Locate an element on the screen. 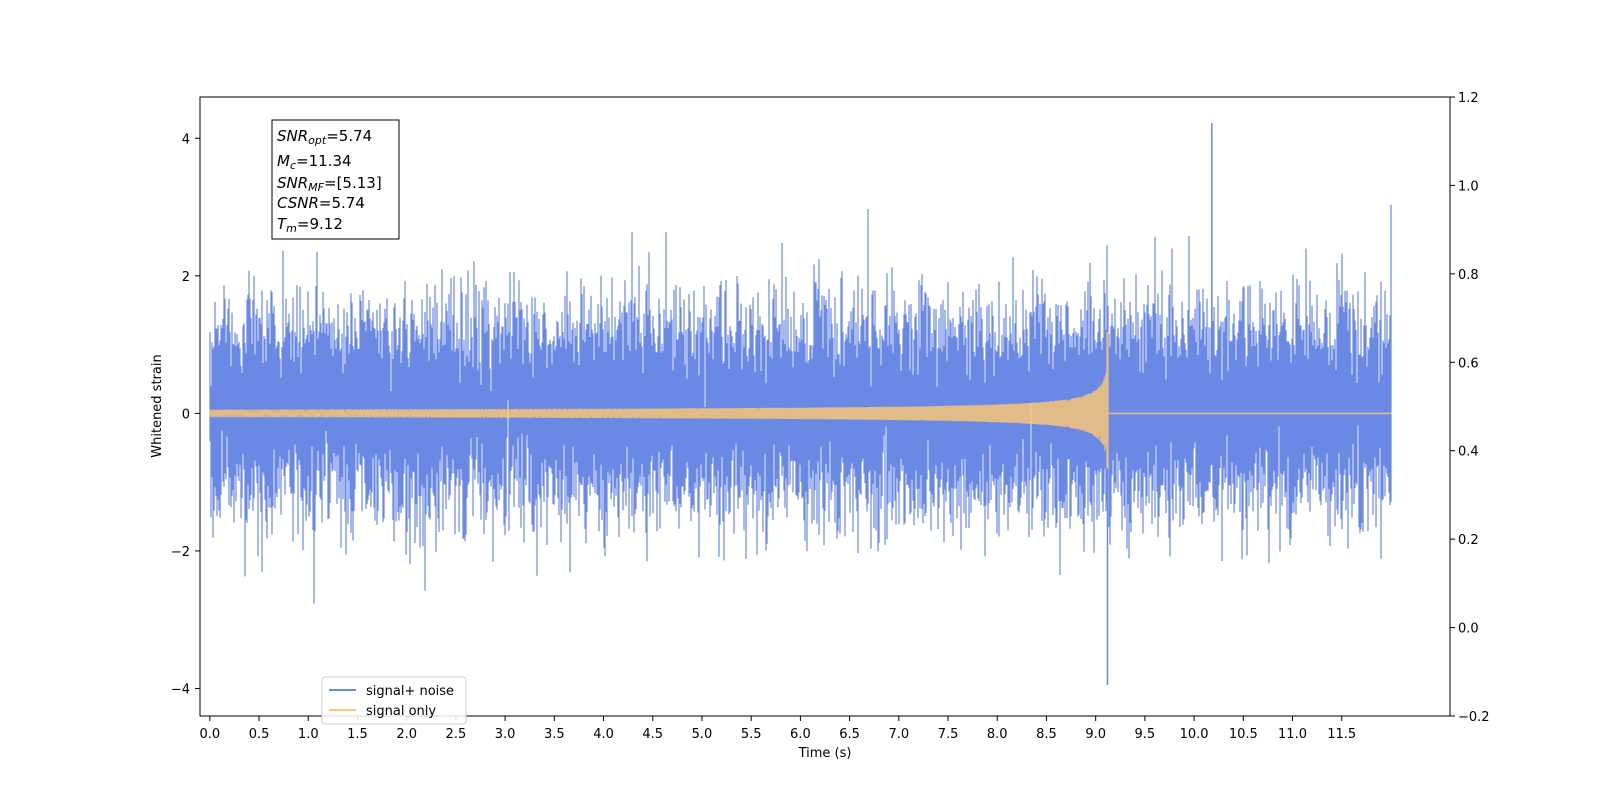  y-axis-ticks: −4 −2 0 2 4 is located at coordinates (185, 414).